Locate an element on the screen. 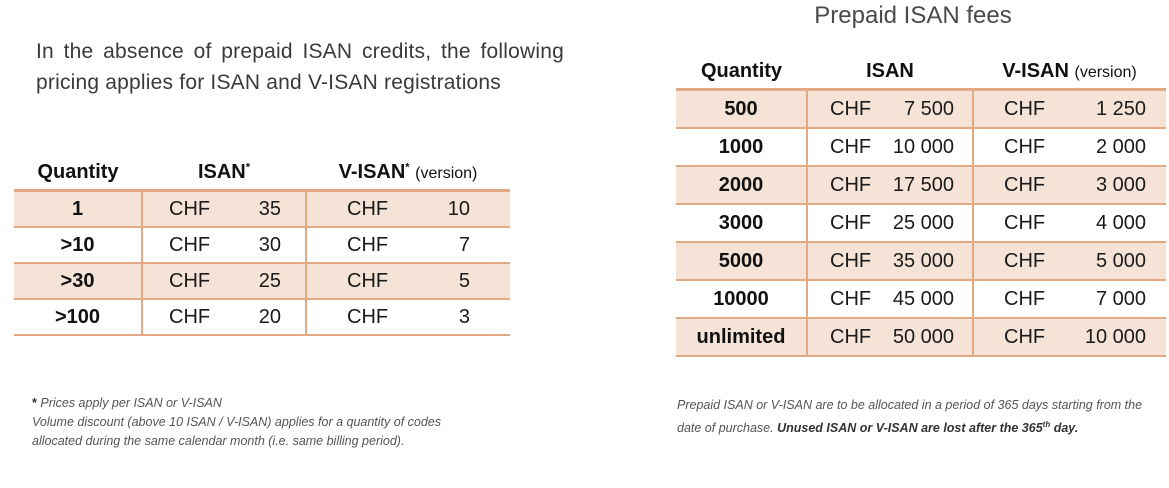  table-row: >10 CHF 30 CHF 7 is located at coordinates (262, 245).